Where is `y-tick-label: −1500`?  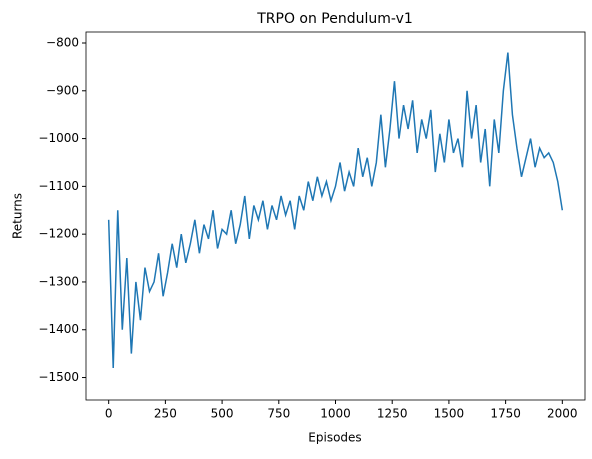 y-tick-label: −1500 is located at coordinates (58, 377).